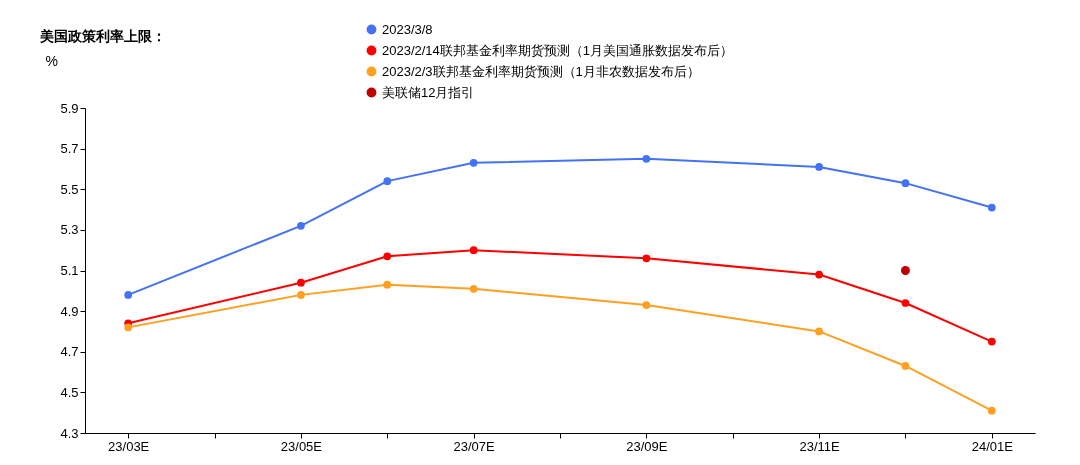 The image size is (1080, 465). I want to click on x-tick-label: 23/09E, so click(647, 446).